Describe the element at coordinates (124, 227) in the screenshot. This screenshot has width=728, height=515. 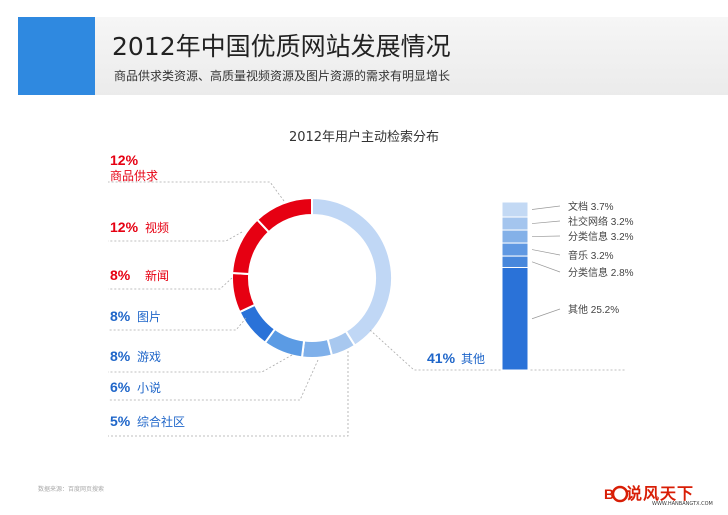
I see `donut-value-label-6: 12%` at that location.